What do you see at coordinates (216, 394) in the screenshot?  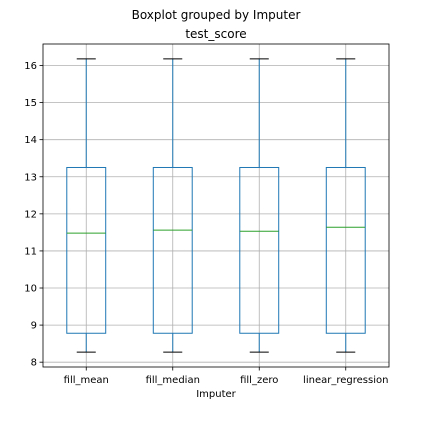 I see `x-axis-label: Imputer` at bounding box center [216, 394].